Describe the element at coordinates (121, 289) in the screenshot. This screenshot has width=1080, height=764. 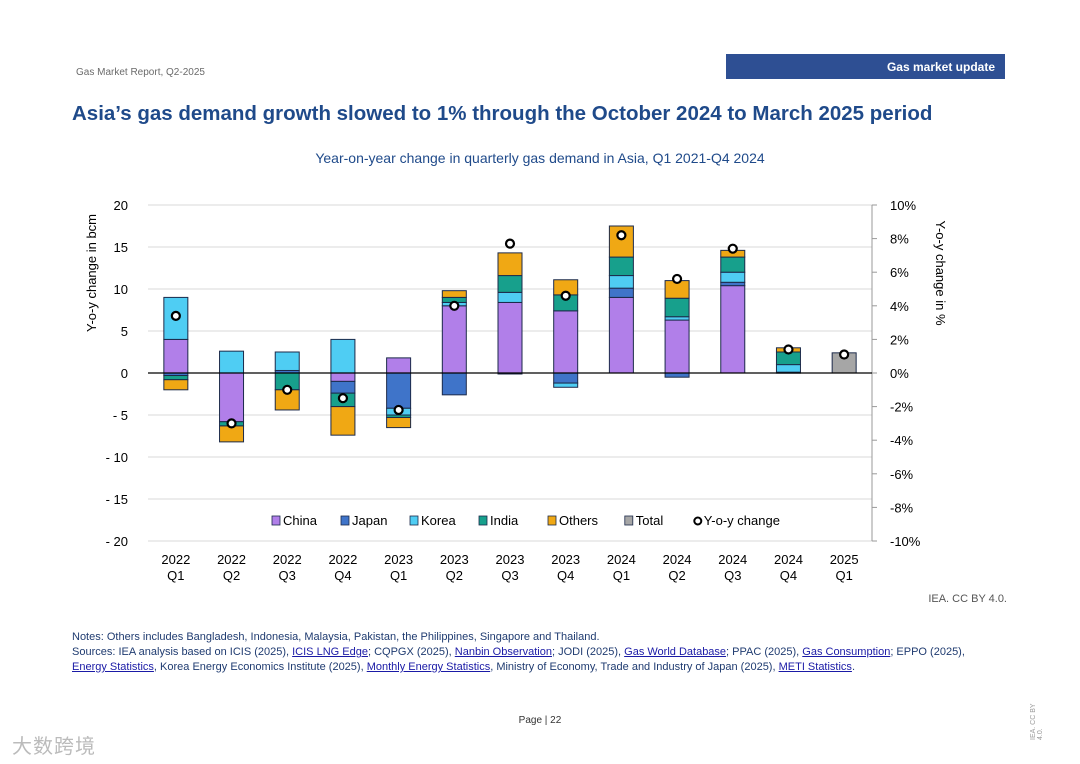
I see `y-tick-label: 10` at that location.